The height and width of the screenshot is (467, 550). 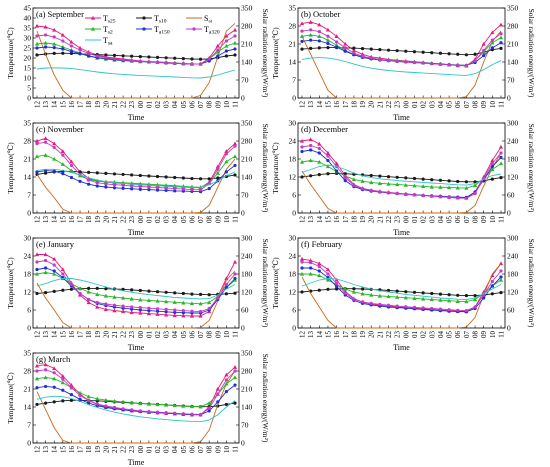 I want to click on x-tick-label: 23, so click(x=132, y=105).